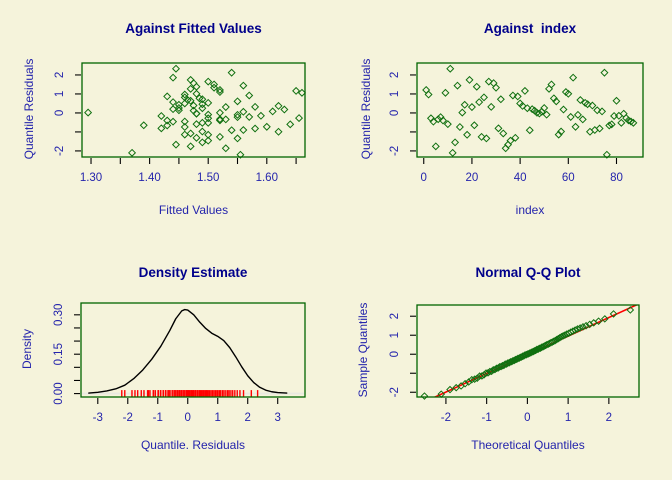 This screenshot has width=672, height=480. What do you see at coordinates (395, 75) in the screenshot?
I see `y-tick-label: 2` at bounding box center [395, 75].